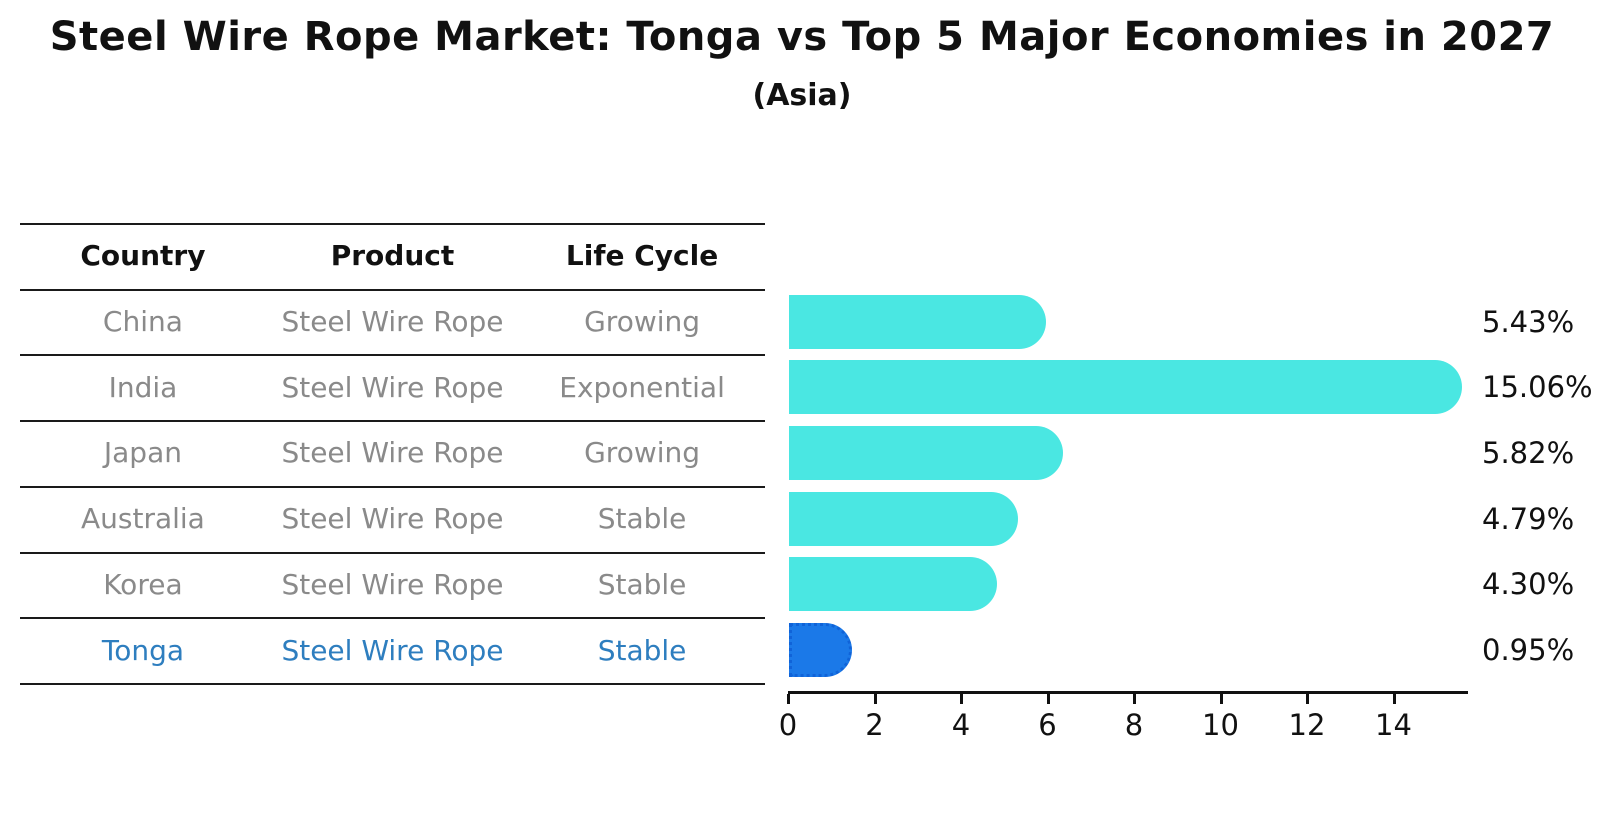 Image resolution: width=1604 pixels, height=823 pixels. I want to click on bar-value-label: 4.79%, so click(1528, 518).